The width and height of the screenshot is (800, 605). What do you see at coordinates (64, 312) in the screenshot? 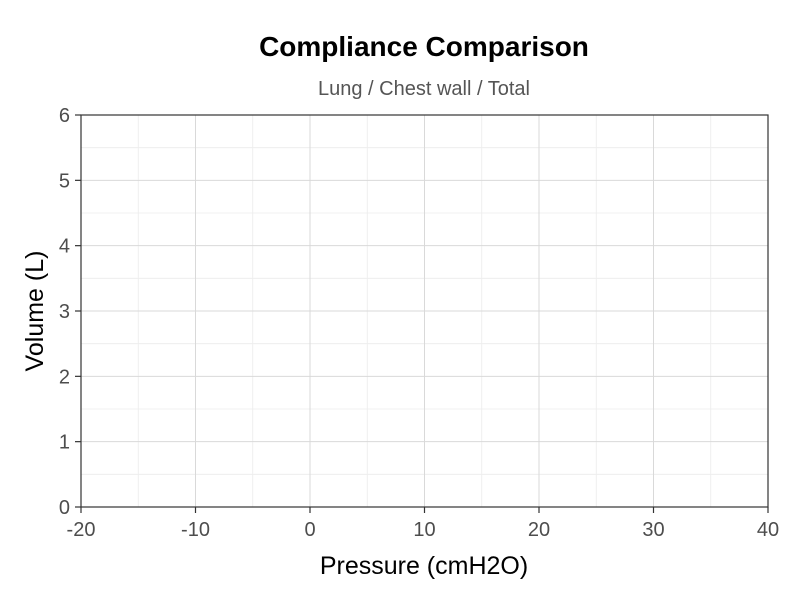
I see `y-tick-label: 3` at bounding box center [64, 312].